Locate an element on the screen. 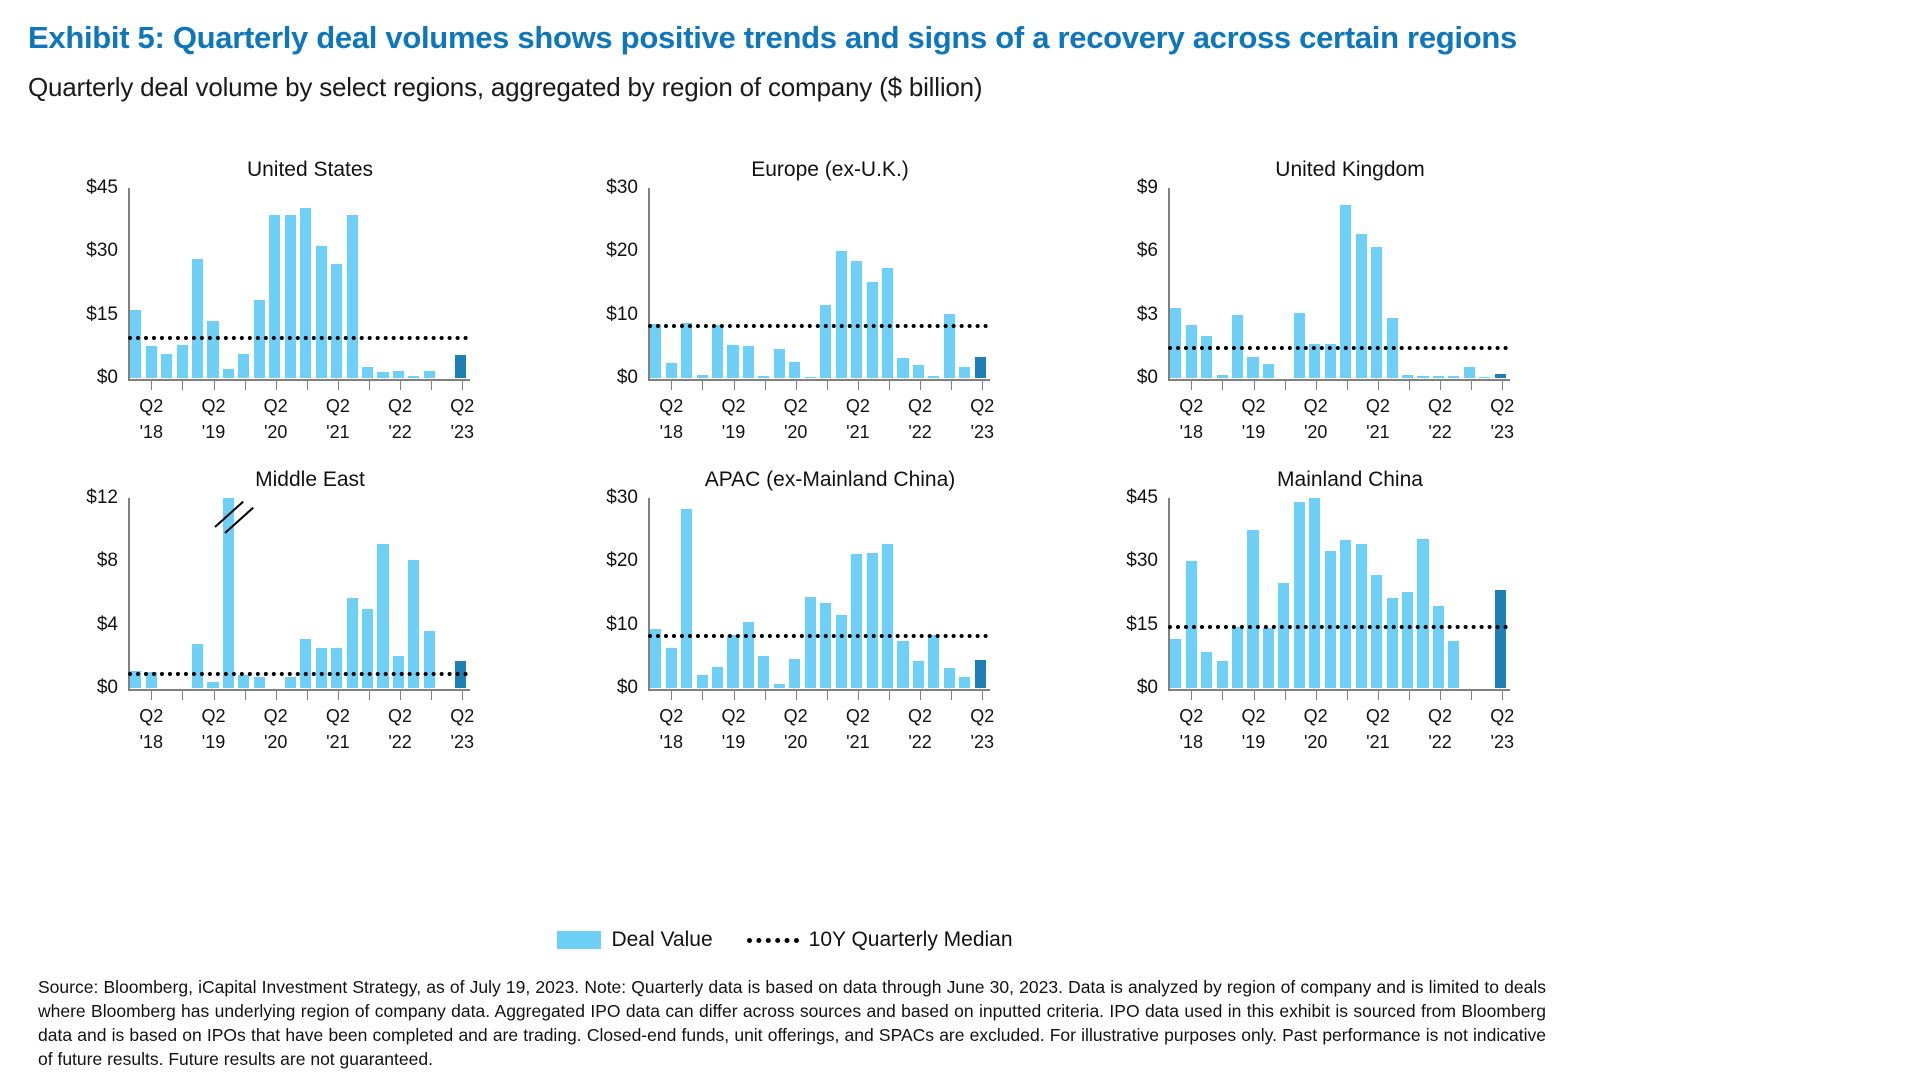 This screenshot has width=1920, height=1080. bar-series is located at coordinates (298, 593).